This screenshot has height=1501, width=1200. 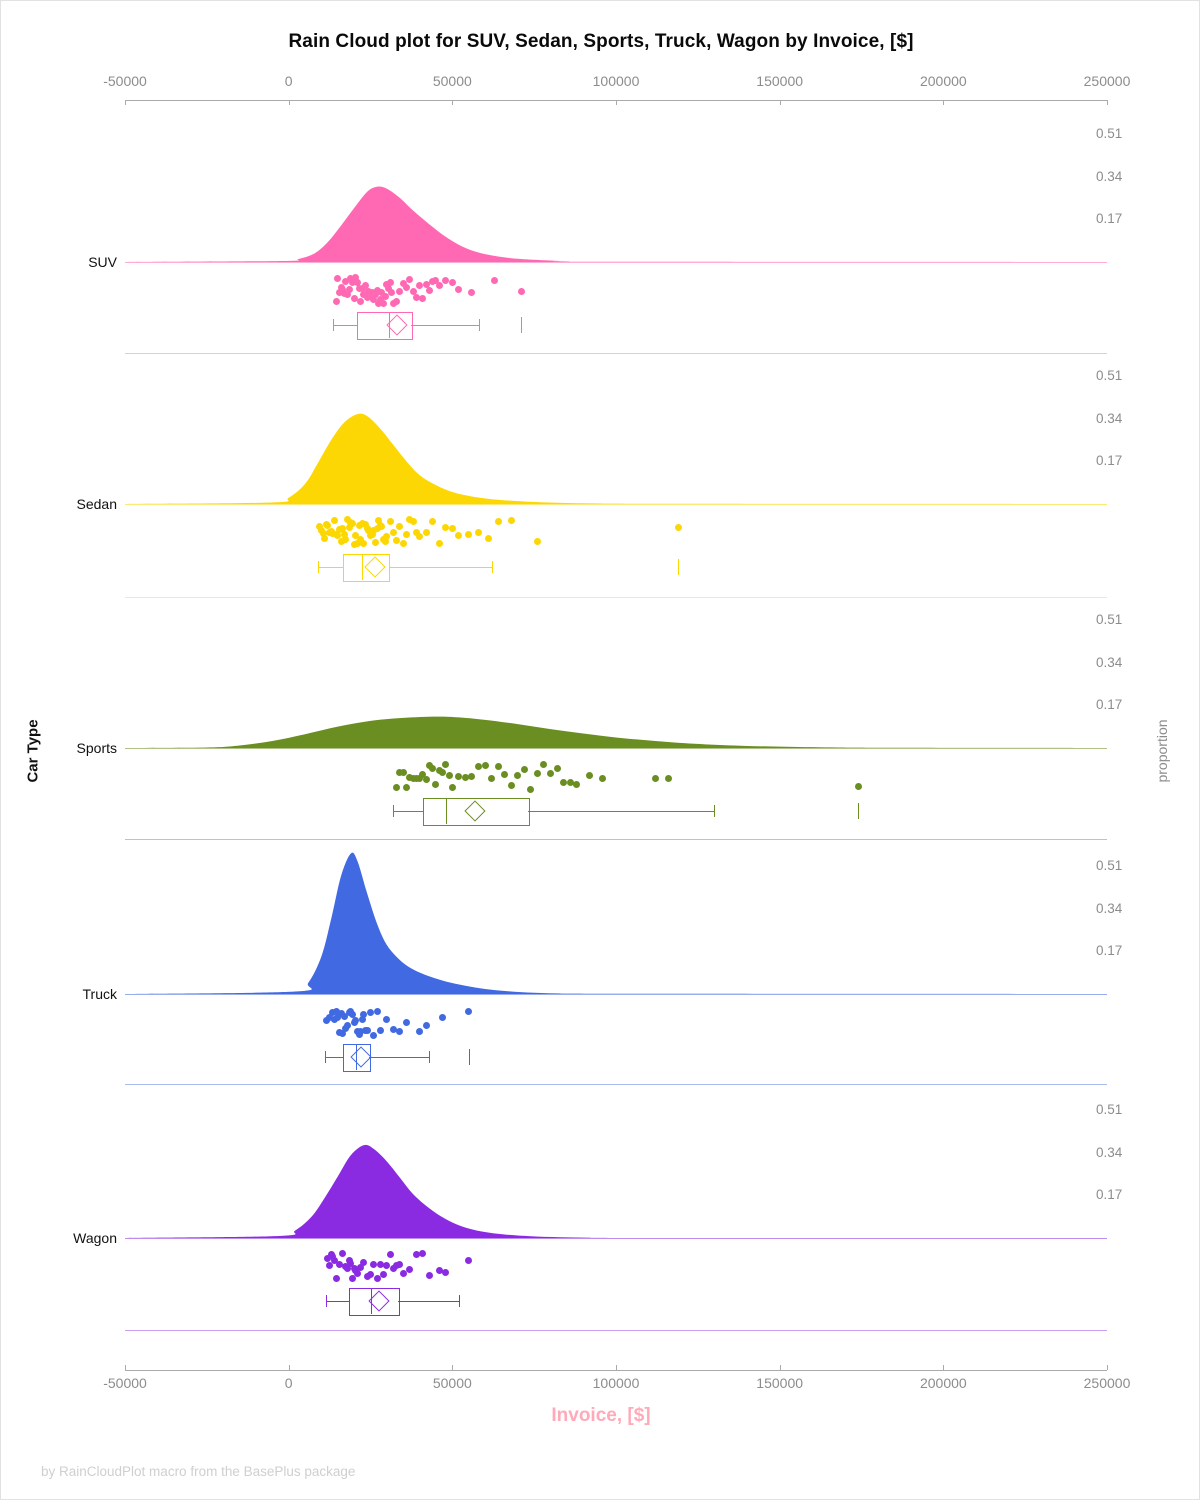 I want to click on x-tick-label: 200000, so click(x=943, y=1383).